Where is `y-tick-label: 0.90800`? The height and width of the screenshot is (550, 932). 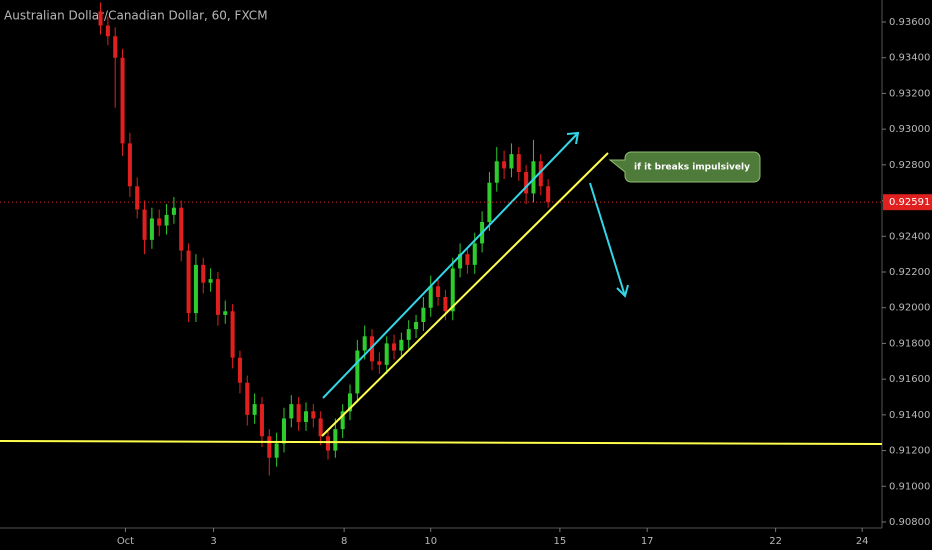 y-tick-label: 0.90800 is located at coordinates (909, 522).